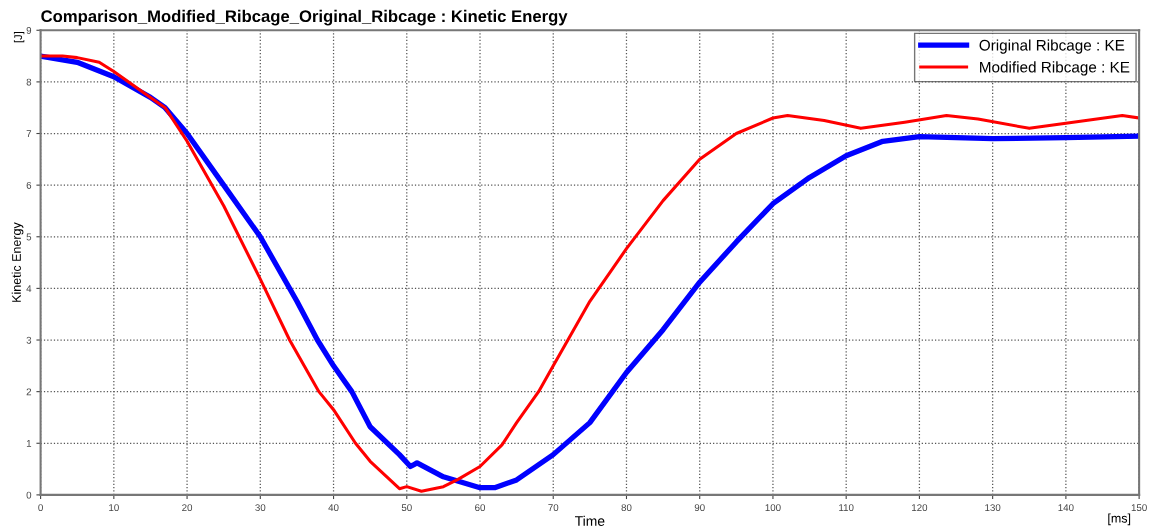  What do you see at coordinates (29, 30) in the screenshot?
I see `y-tick-label: 9` at bounding box center [29, 30].